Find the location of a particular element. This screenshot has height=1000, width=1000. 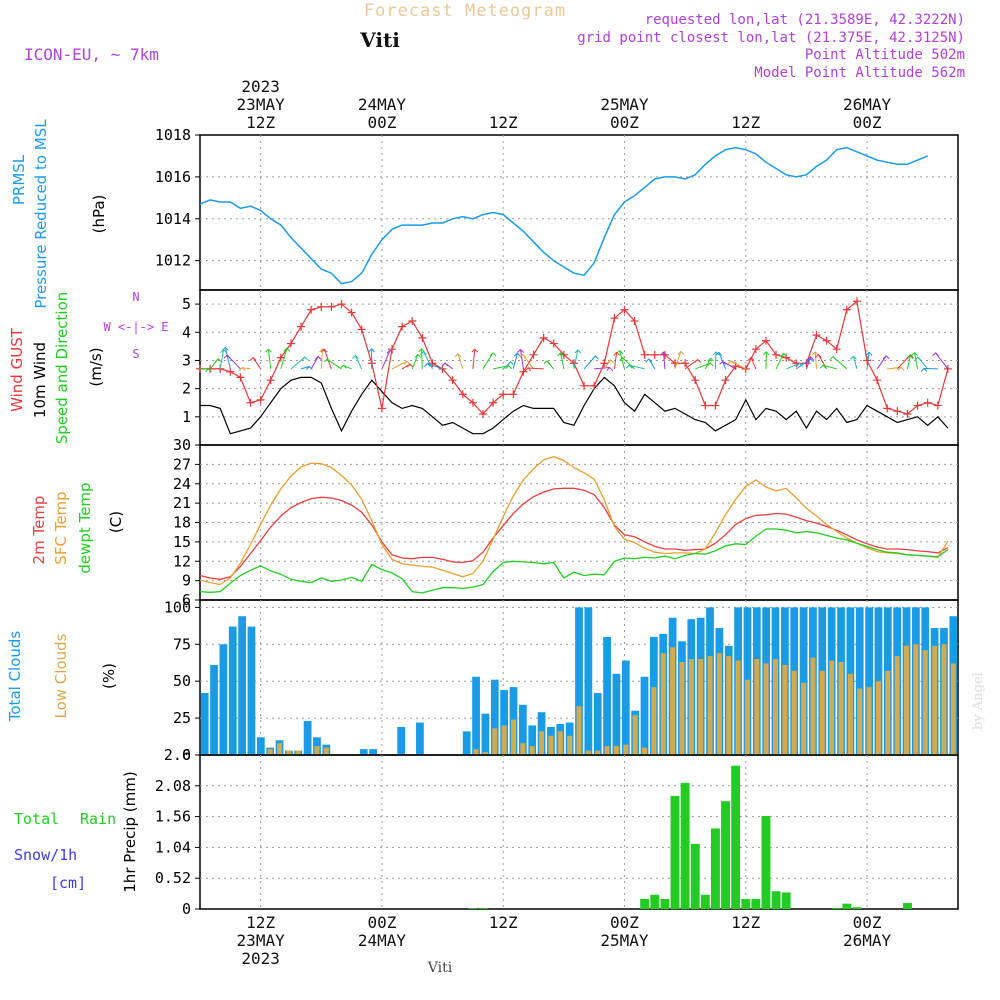

model-label: ICON-EU, ~ 7km is located at coordinates (91, 54).